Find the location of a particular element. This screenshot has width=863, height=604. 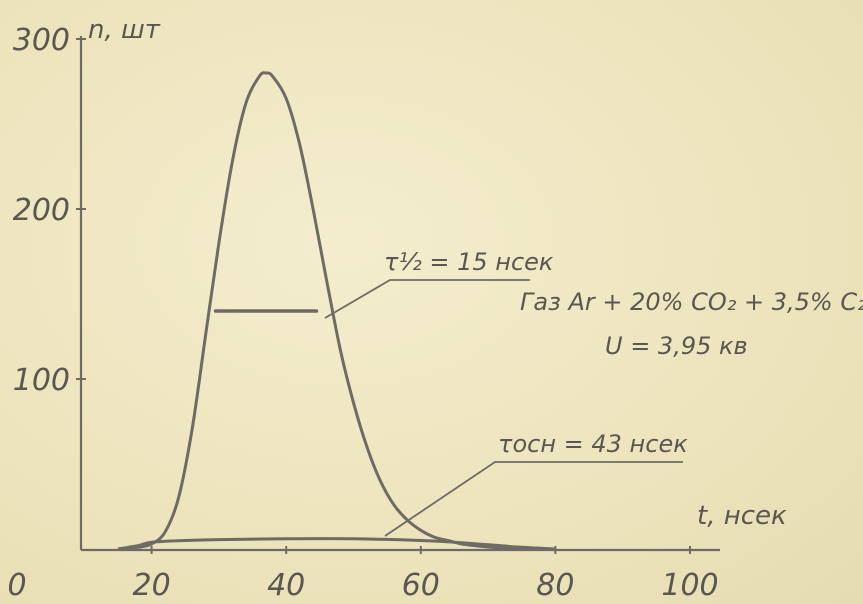

gas-annotation: Газ Ar + 20% CO₂ + 3,5% C₂H₅OH is located at coordinates (691, 302).